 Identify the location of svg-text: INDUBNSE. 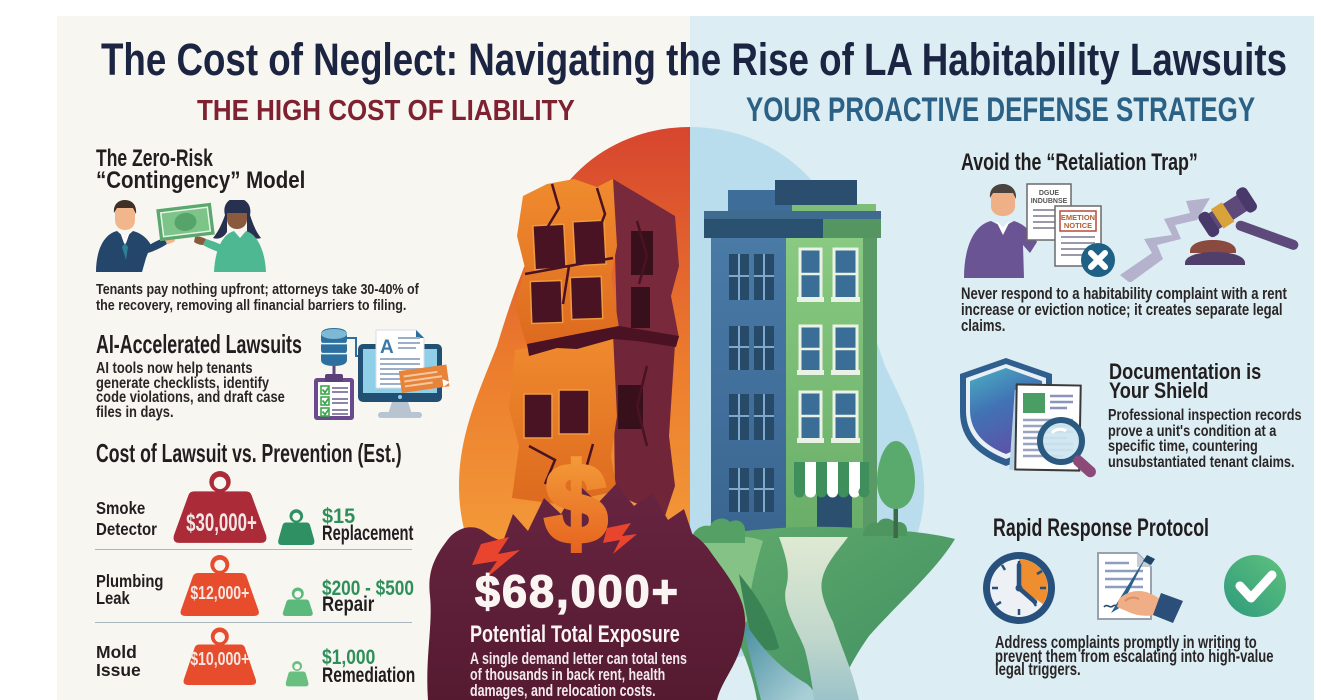
(1049, 201).